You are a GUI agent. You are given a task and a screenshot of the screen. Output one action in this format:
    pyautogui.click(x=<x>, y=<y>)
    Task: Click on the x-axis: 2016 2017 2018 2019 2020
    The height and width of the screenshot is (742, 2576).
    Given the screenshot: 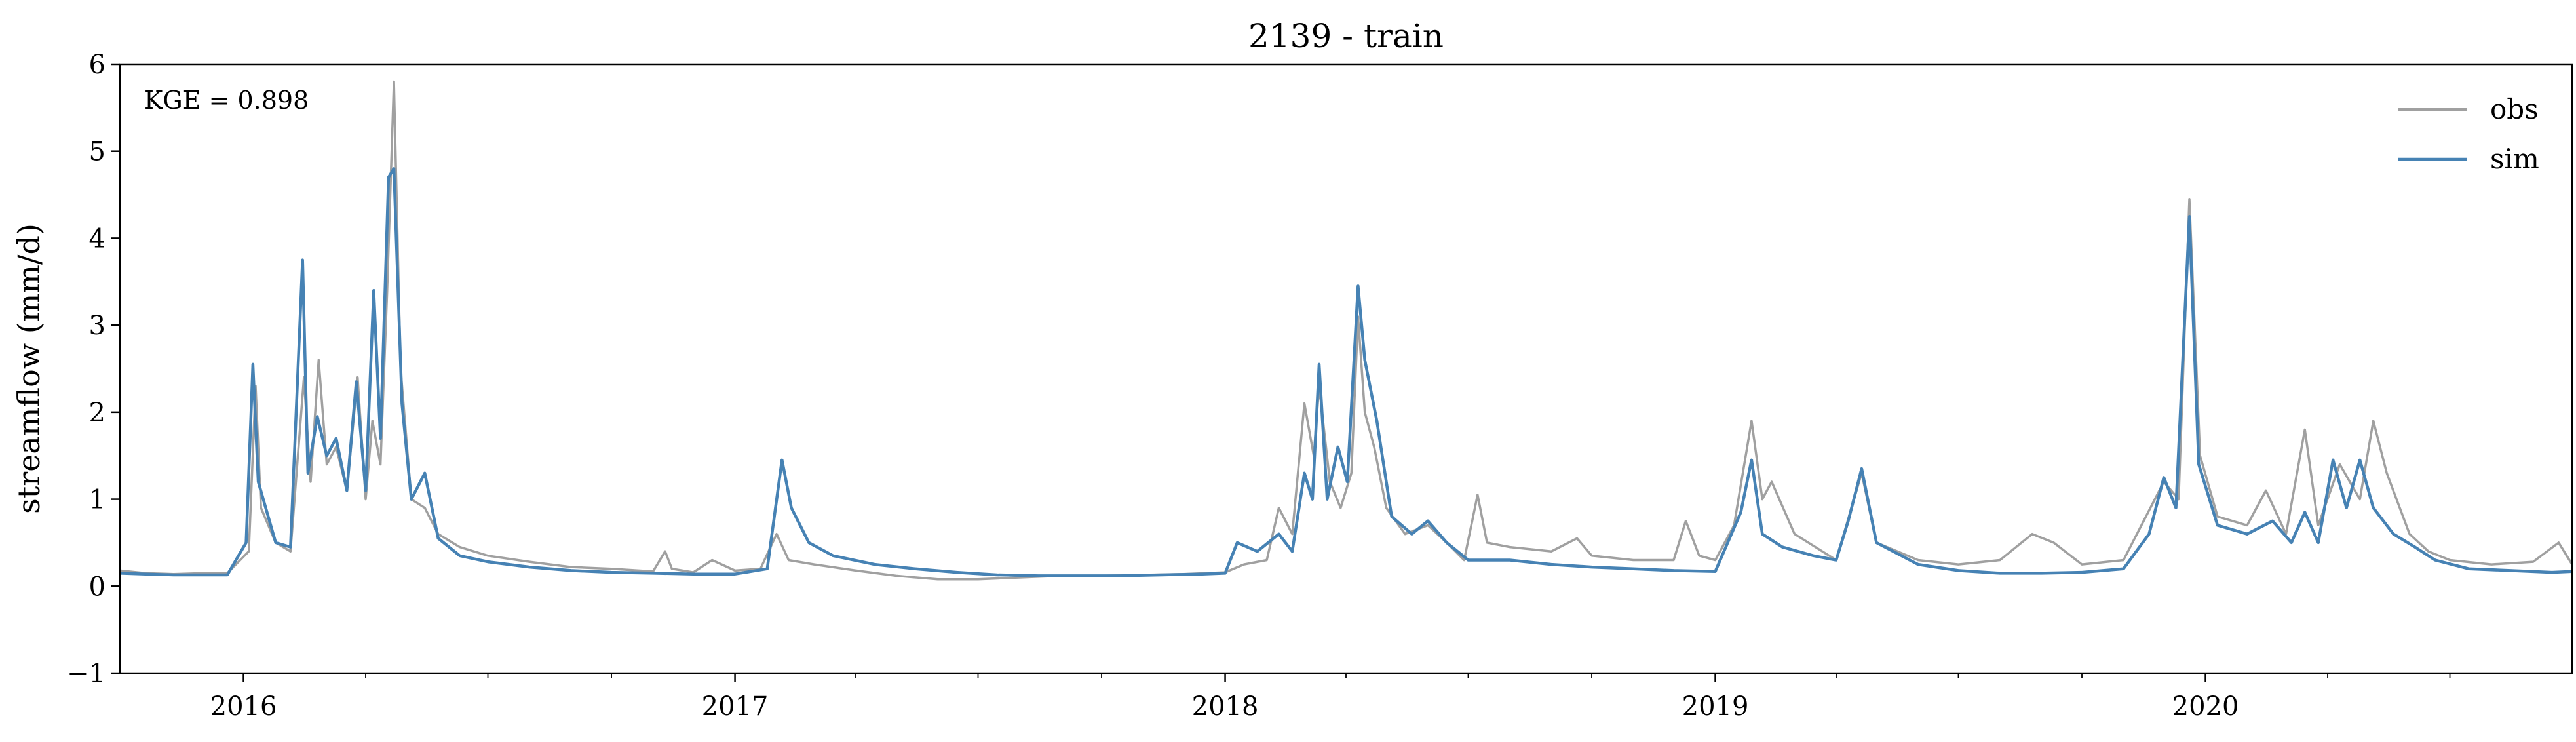 What is the action you would take?
    pyautogui.click(x=1330, y=697)
    